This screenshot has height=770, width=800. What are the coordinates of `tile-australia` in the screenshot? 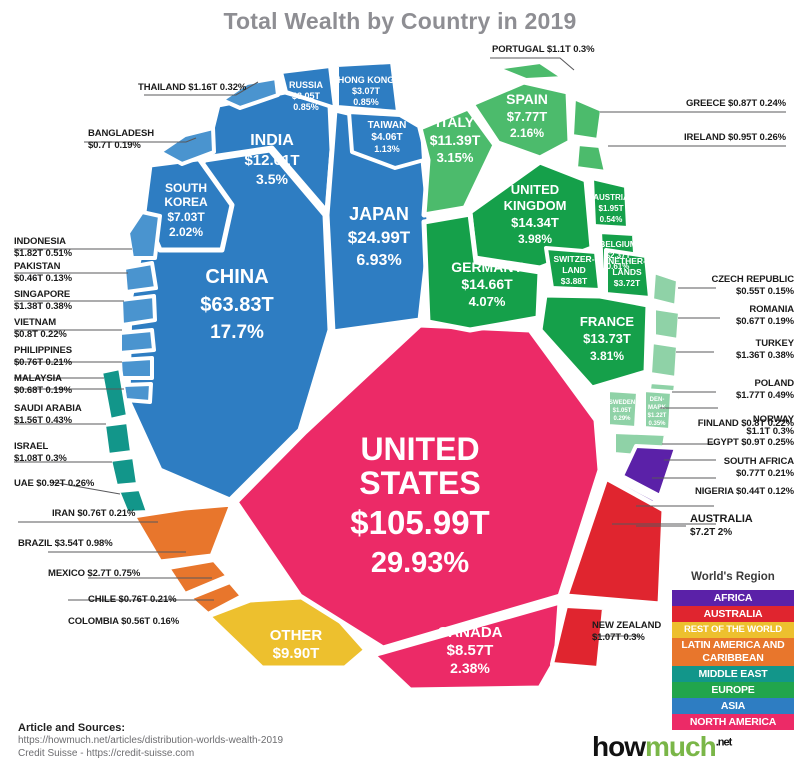 It's located at (615, 541).